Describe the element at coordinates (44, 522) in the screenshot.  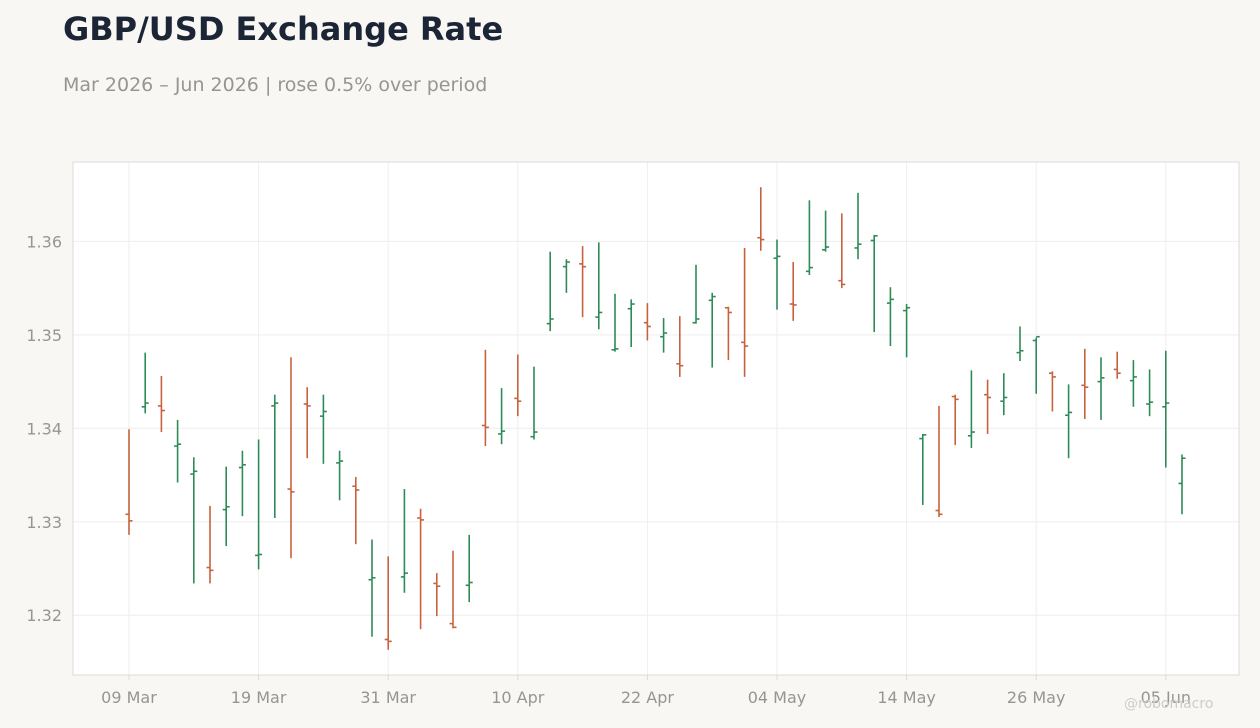
I see `y-tick-label: 1.33` at that location.